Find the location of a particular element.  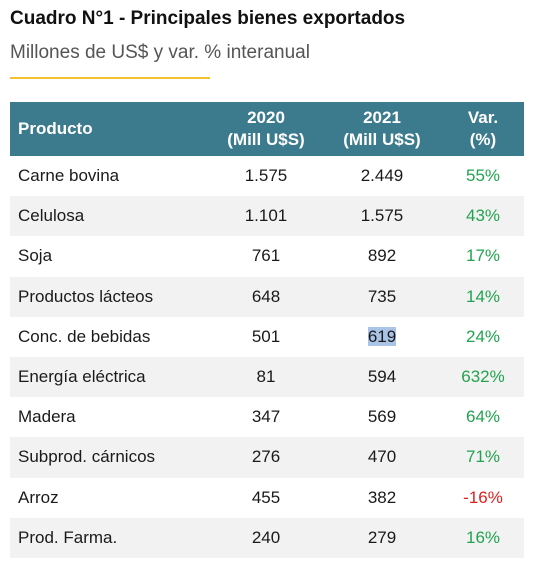

value-2021-cell: 735 is located at coordinates (382, 296).